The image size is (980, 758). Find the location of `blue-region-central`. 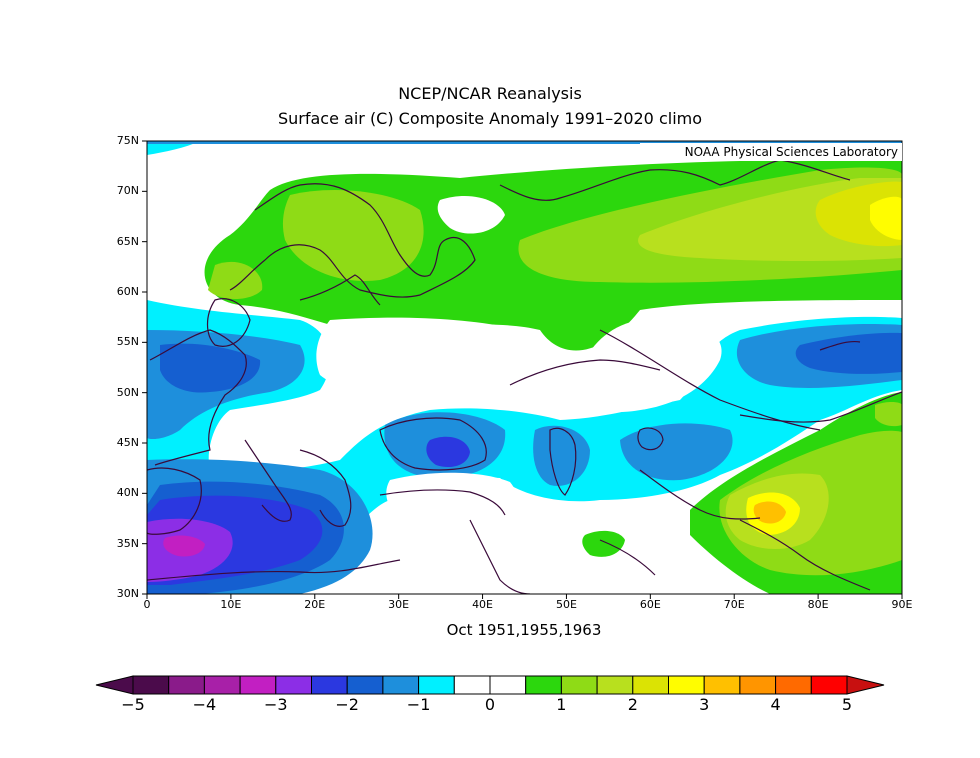

blue-region-central is located at coordinates (676, 452).